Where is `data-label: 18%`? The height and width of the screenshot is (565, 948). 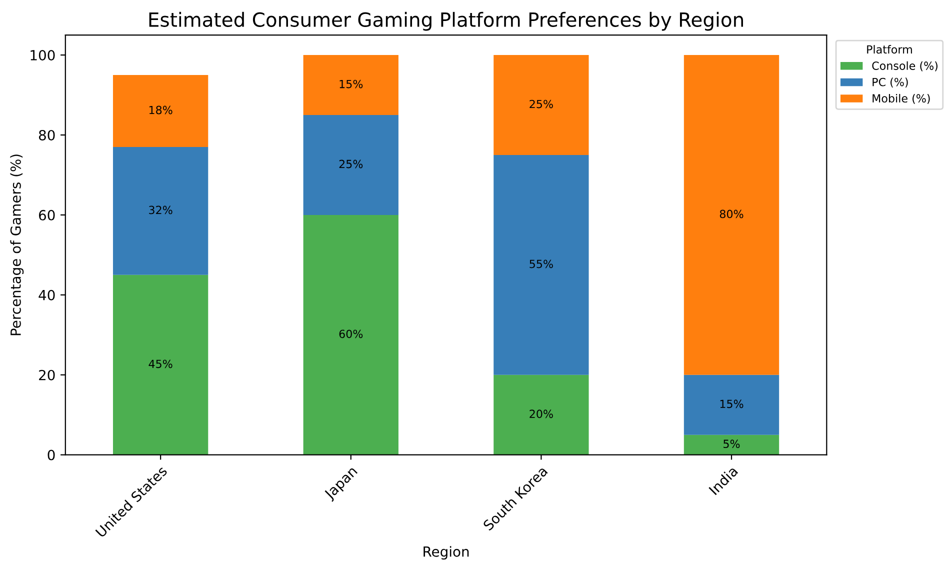 data-label: 18% is located at coordinates (160, 110).